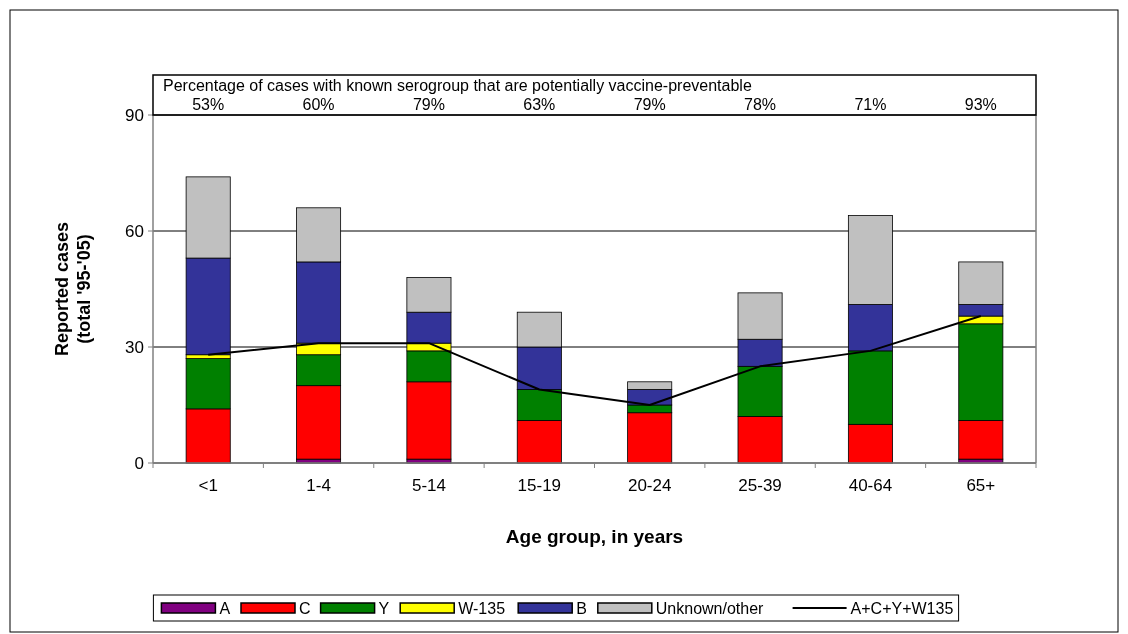  What do you see at coordinates (305, 608) in the screenshot?
I see `legend-label: C` at bounding box center [305, 608].